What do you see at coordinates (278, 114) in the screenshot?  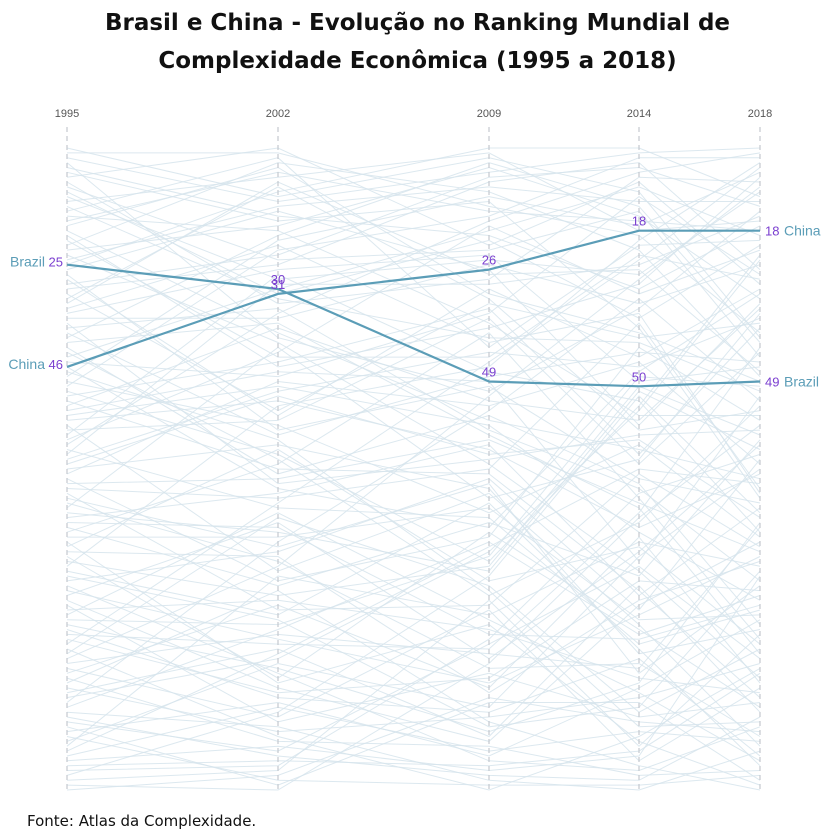 I see `year-label-2002: 2002` at bounding box center [278, 114].